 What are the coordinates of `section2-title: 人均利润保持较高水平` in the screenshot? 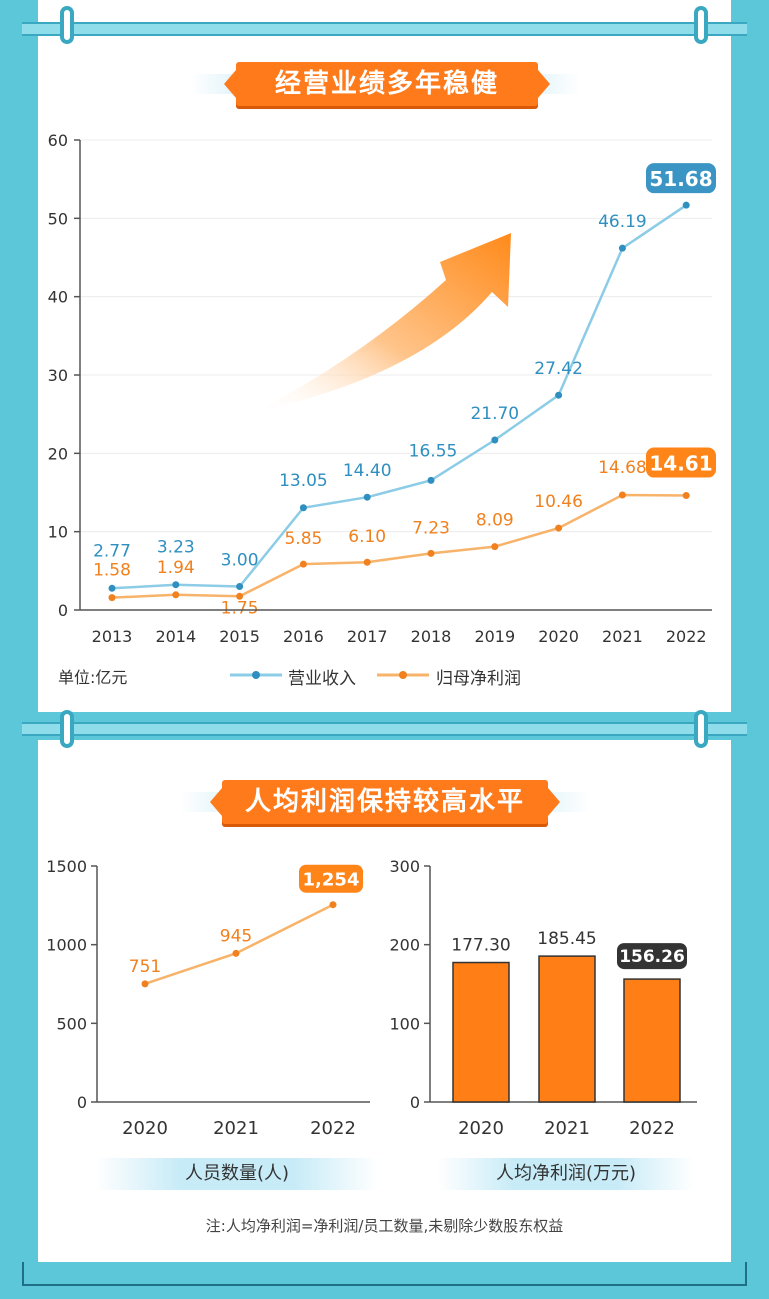 It's located at (385, 802).